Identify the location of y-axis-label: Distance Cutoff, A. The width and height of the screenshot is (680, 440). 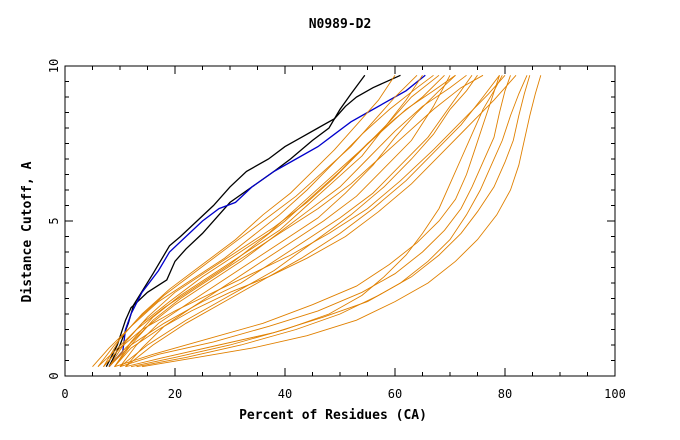
(27, 231).